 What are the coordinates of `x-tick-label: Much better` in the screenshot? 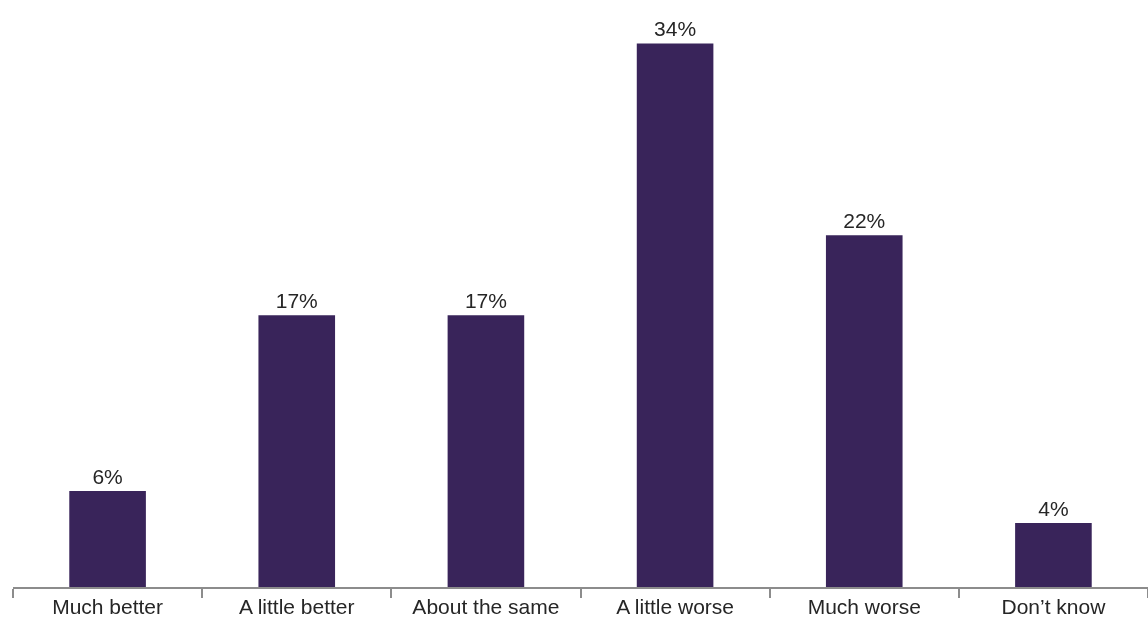 It's located at (108, 607).